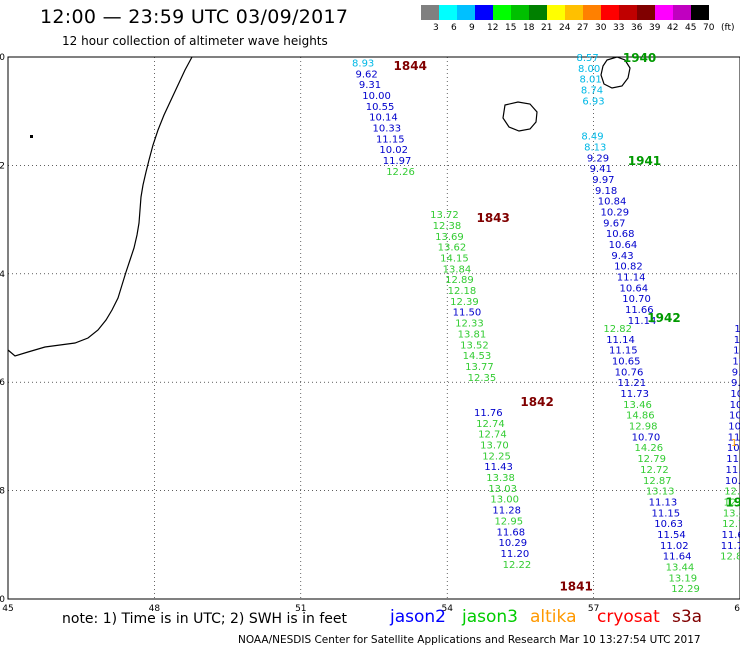  What do you see at coordinates (387, 128) in the screenshot?
I see `swh-value: 10.33` at bounding box center [387, 128].